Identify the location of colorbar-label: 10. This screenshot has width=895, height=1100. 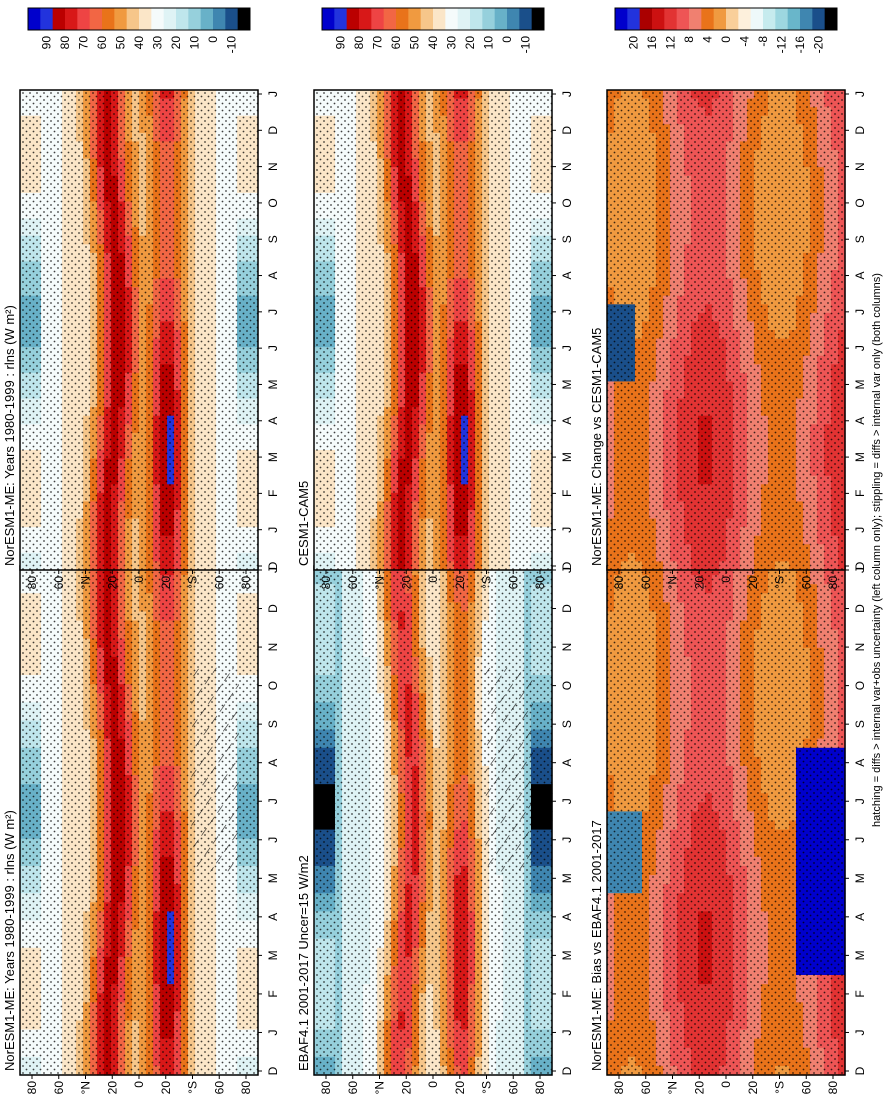
(195, 43).